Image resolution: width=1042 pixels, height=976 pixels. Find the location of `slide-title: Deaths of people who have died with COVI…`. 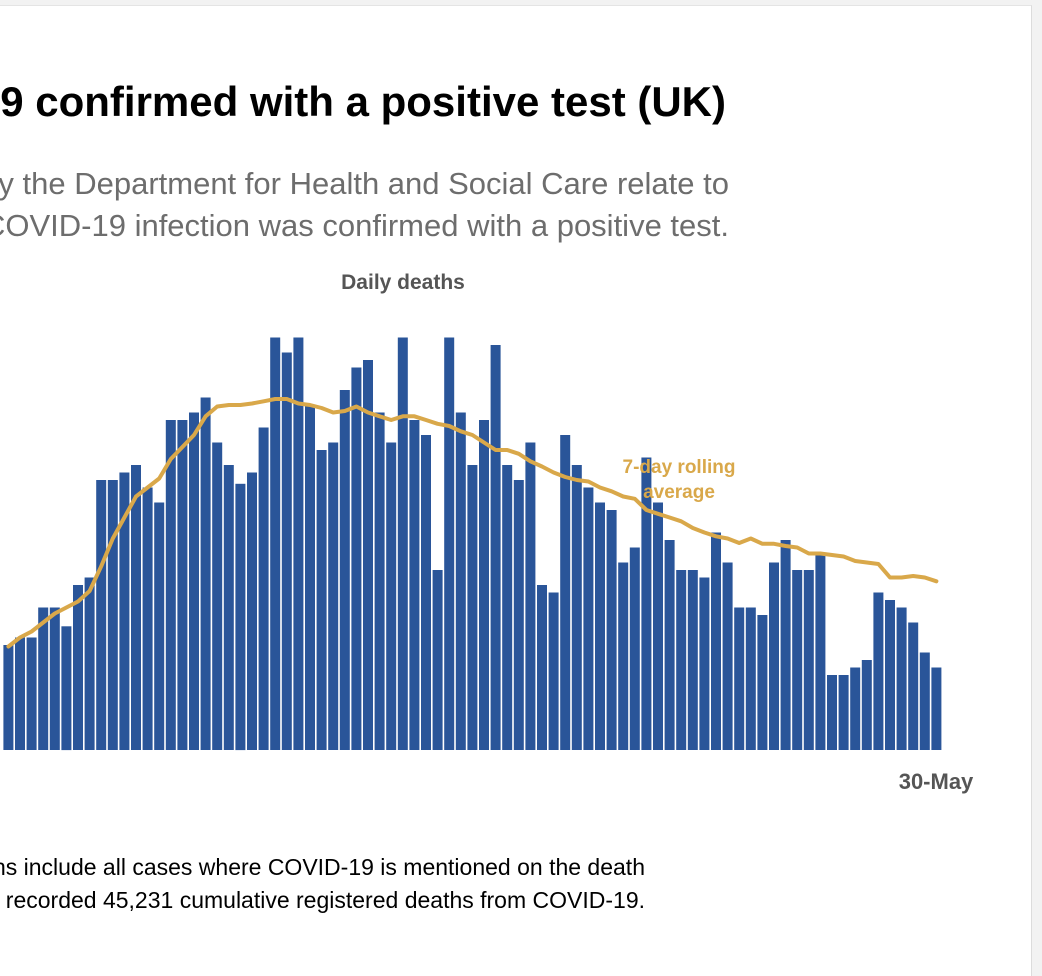

slide-title: Deaths of people who have died with COVI… is located at coordinates (515, 108).